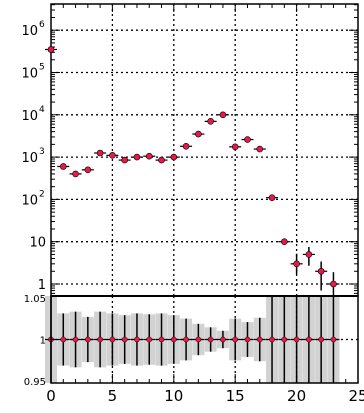  Describe the element at coordinates (42, 25) in the screenshot. I see `y-tick-label-exponent: 6` at that location.